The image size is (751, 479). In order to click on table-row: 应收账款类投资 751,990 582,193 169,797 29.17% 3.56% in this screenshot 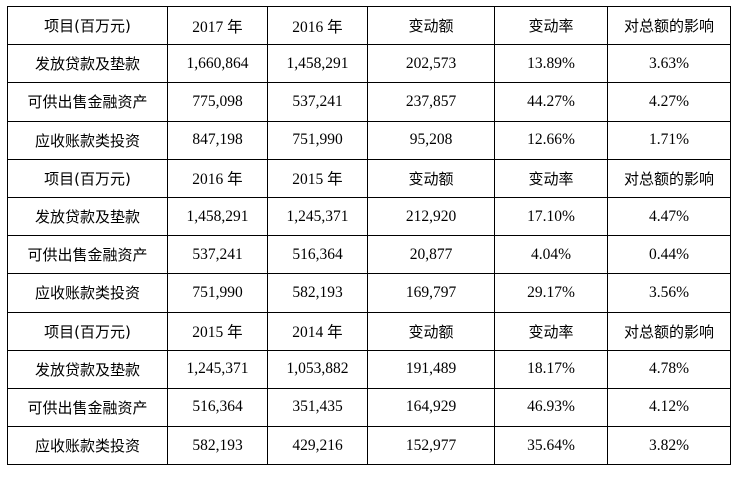, I will do `click(369, 293)`.